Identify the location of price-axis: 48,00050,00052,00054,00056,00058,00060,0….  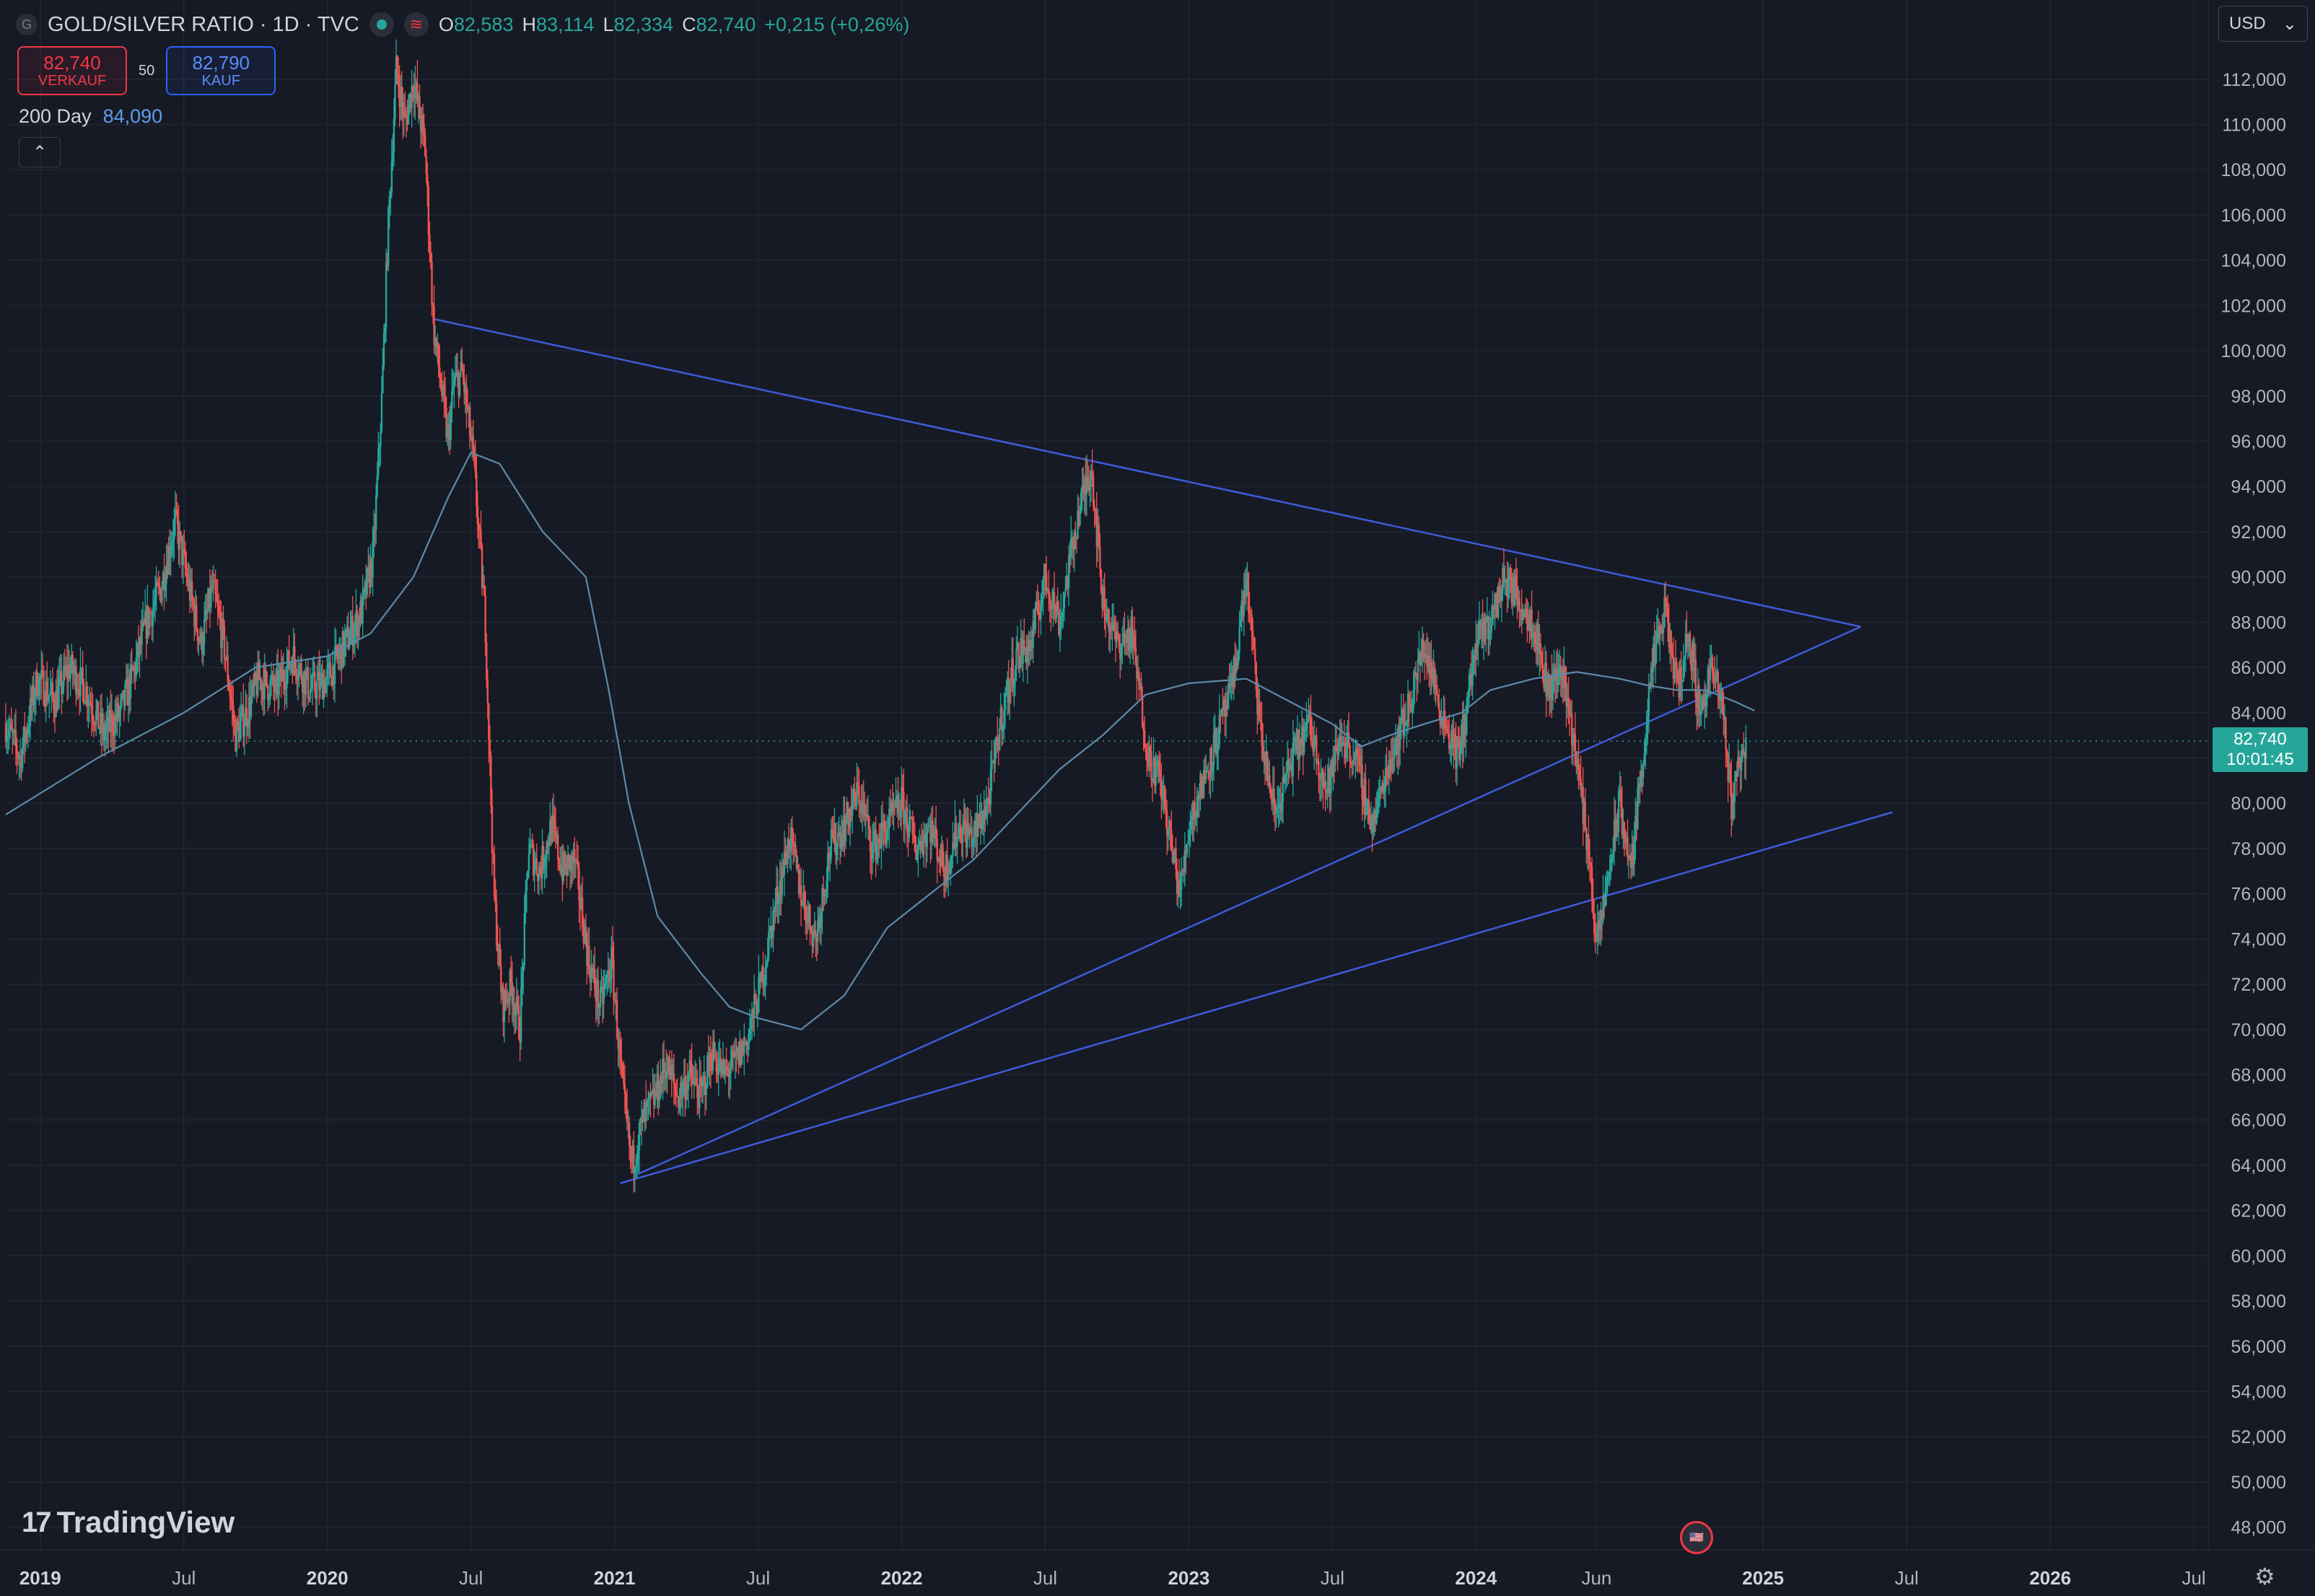
(2261, 798).